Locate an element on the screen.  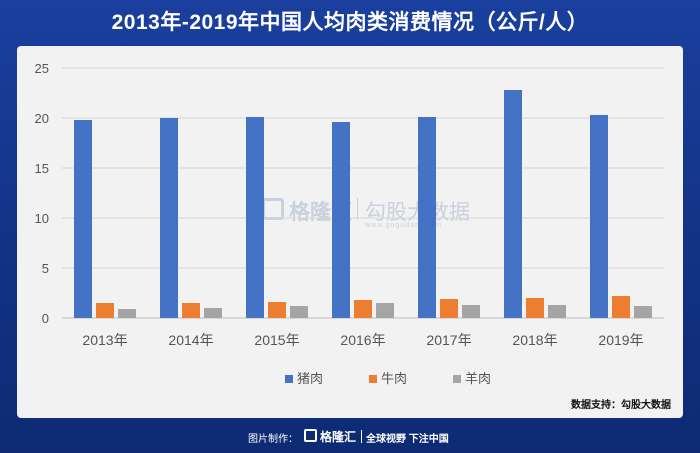
legend-swatch-pork is located at coordinates (289, 379).